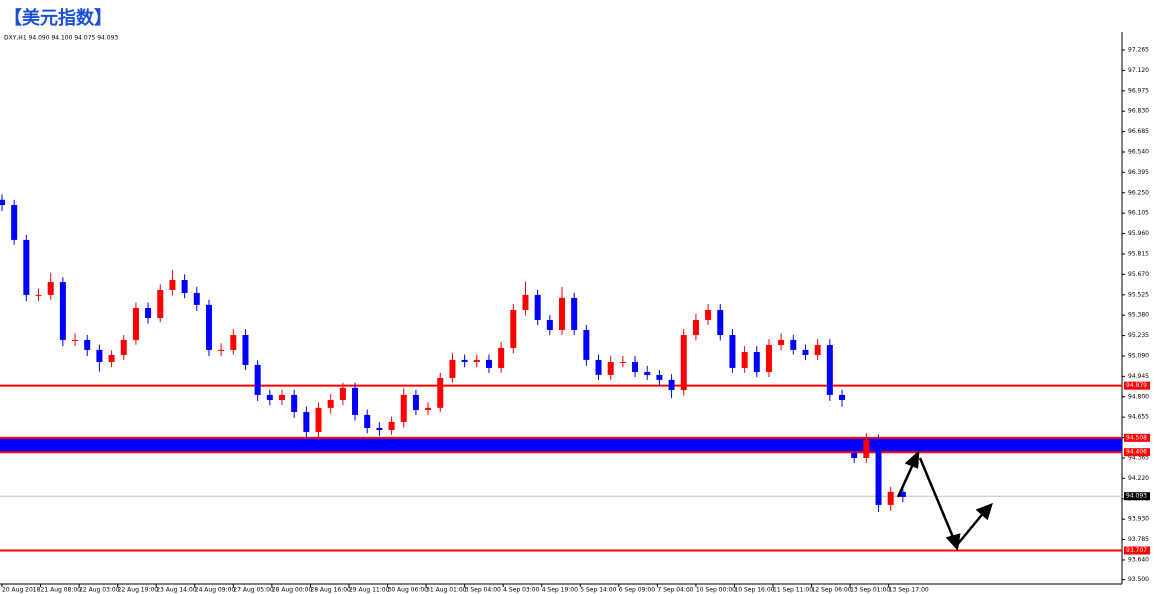  Describe the element at coordinates (176, 590) in the screenshot. I see `x-tick-label: 23 Aug 14:00` at that location.